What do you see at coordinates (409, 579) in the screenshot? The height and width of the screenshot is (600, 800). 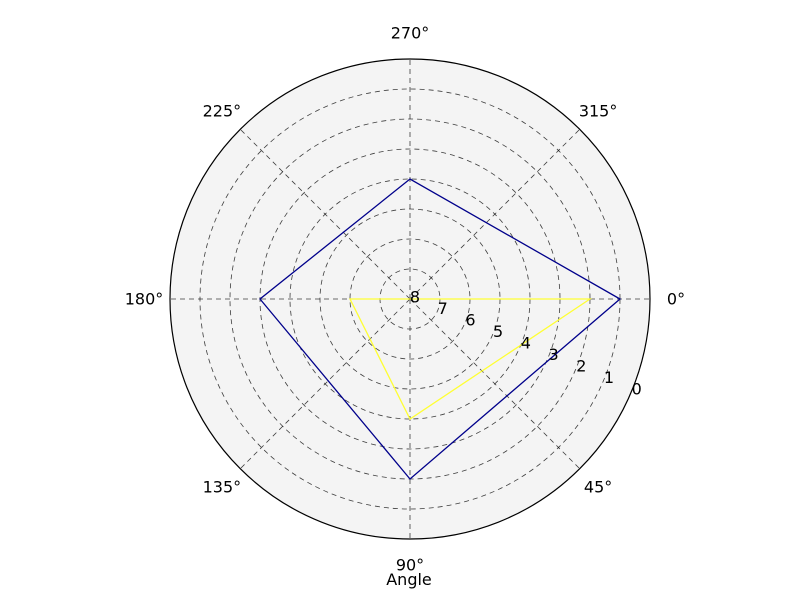 I see `x-axis-title: Angle` at bounding box center [409, 579].